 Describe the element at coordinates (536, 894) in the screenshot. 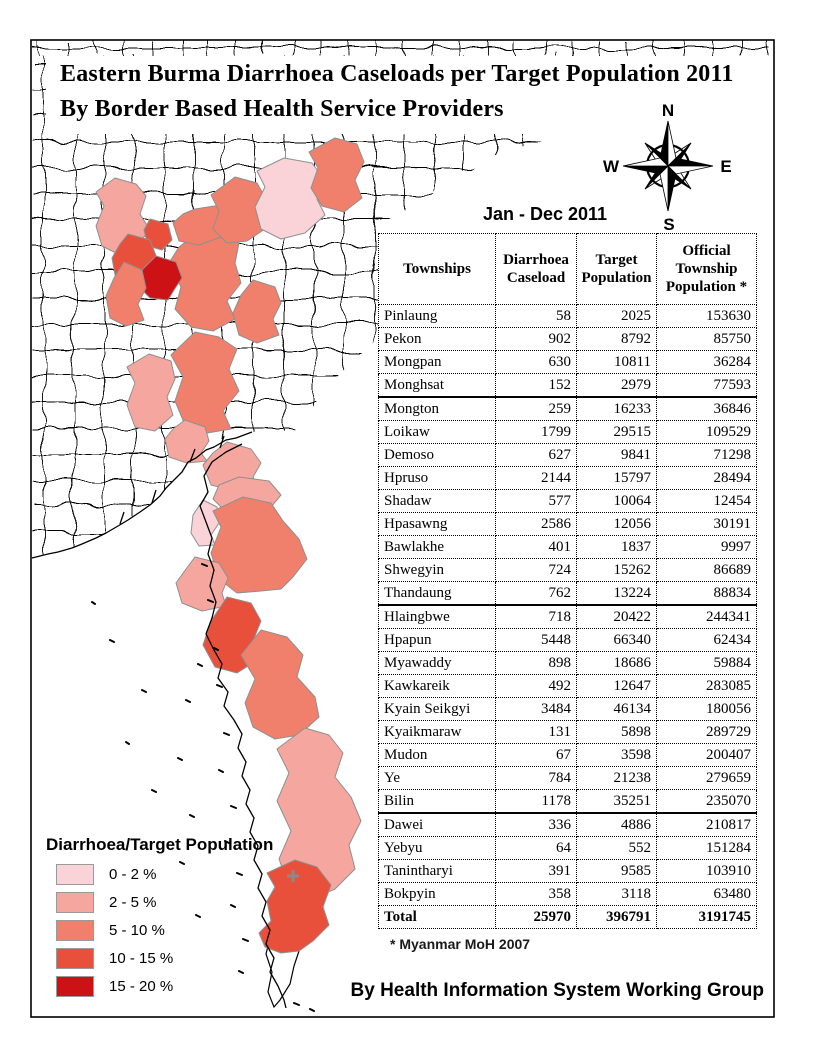

I see `table-cell: 358` at that location.